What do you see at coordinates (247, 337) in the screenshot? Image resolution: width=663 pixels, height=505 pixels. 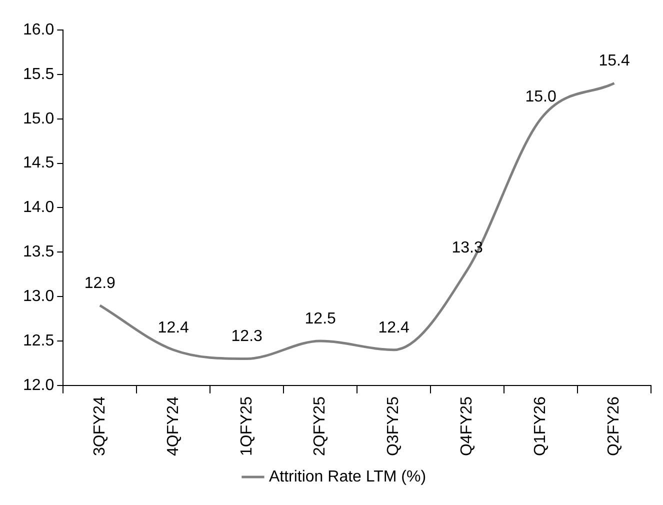 I see `data-label: 12.3` at bounding box center [247, 337].